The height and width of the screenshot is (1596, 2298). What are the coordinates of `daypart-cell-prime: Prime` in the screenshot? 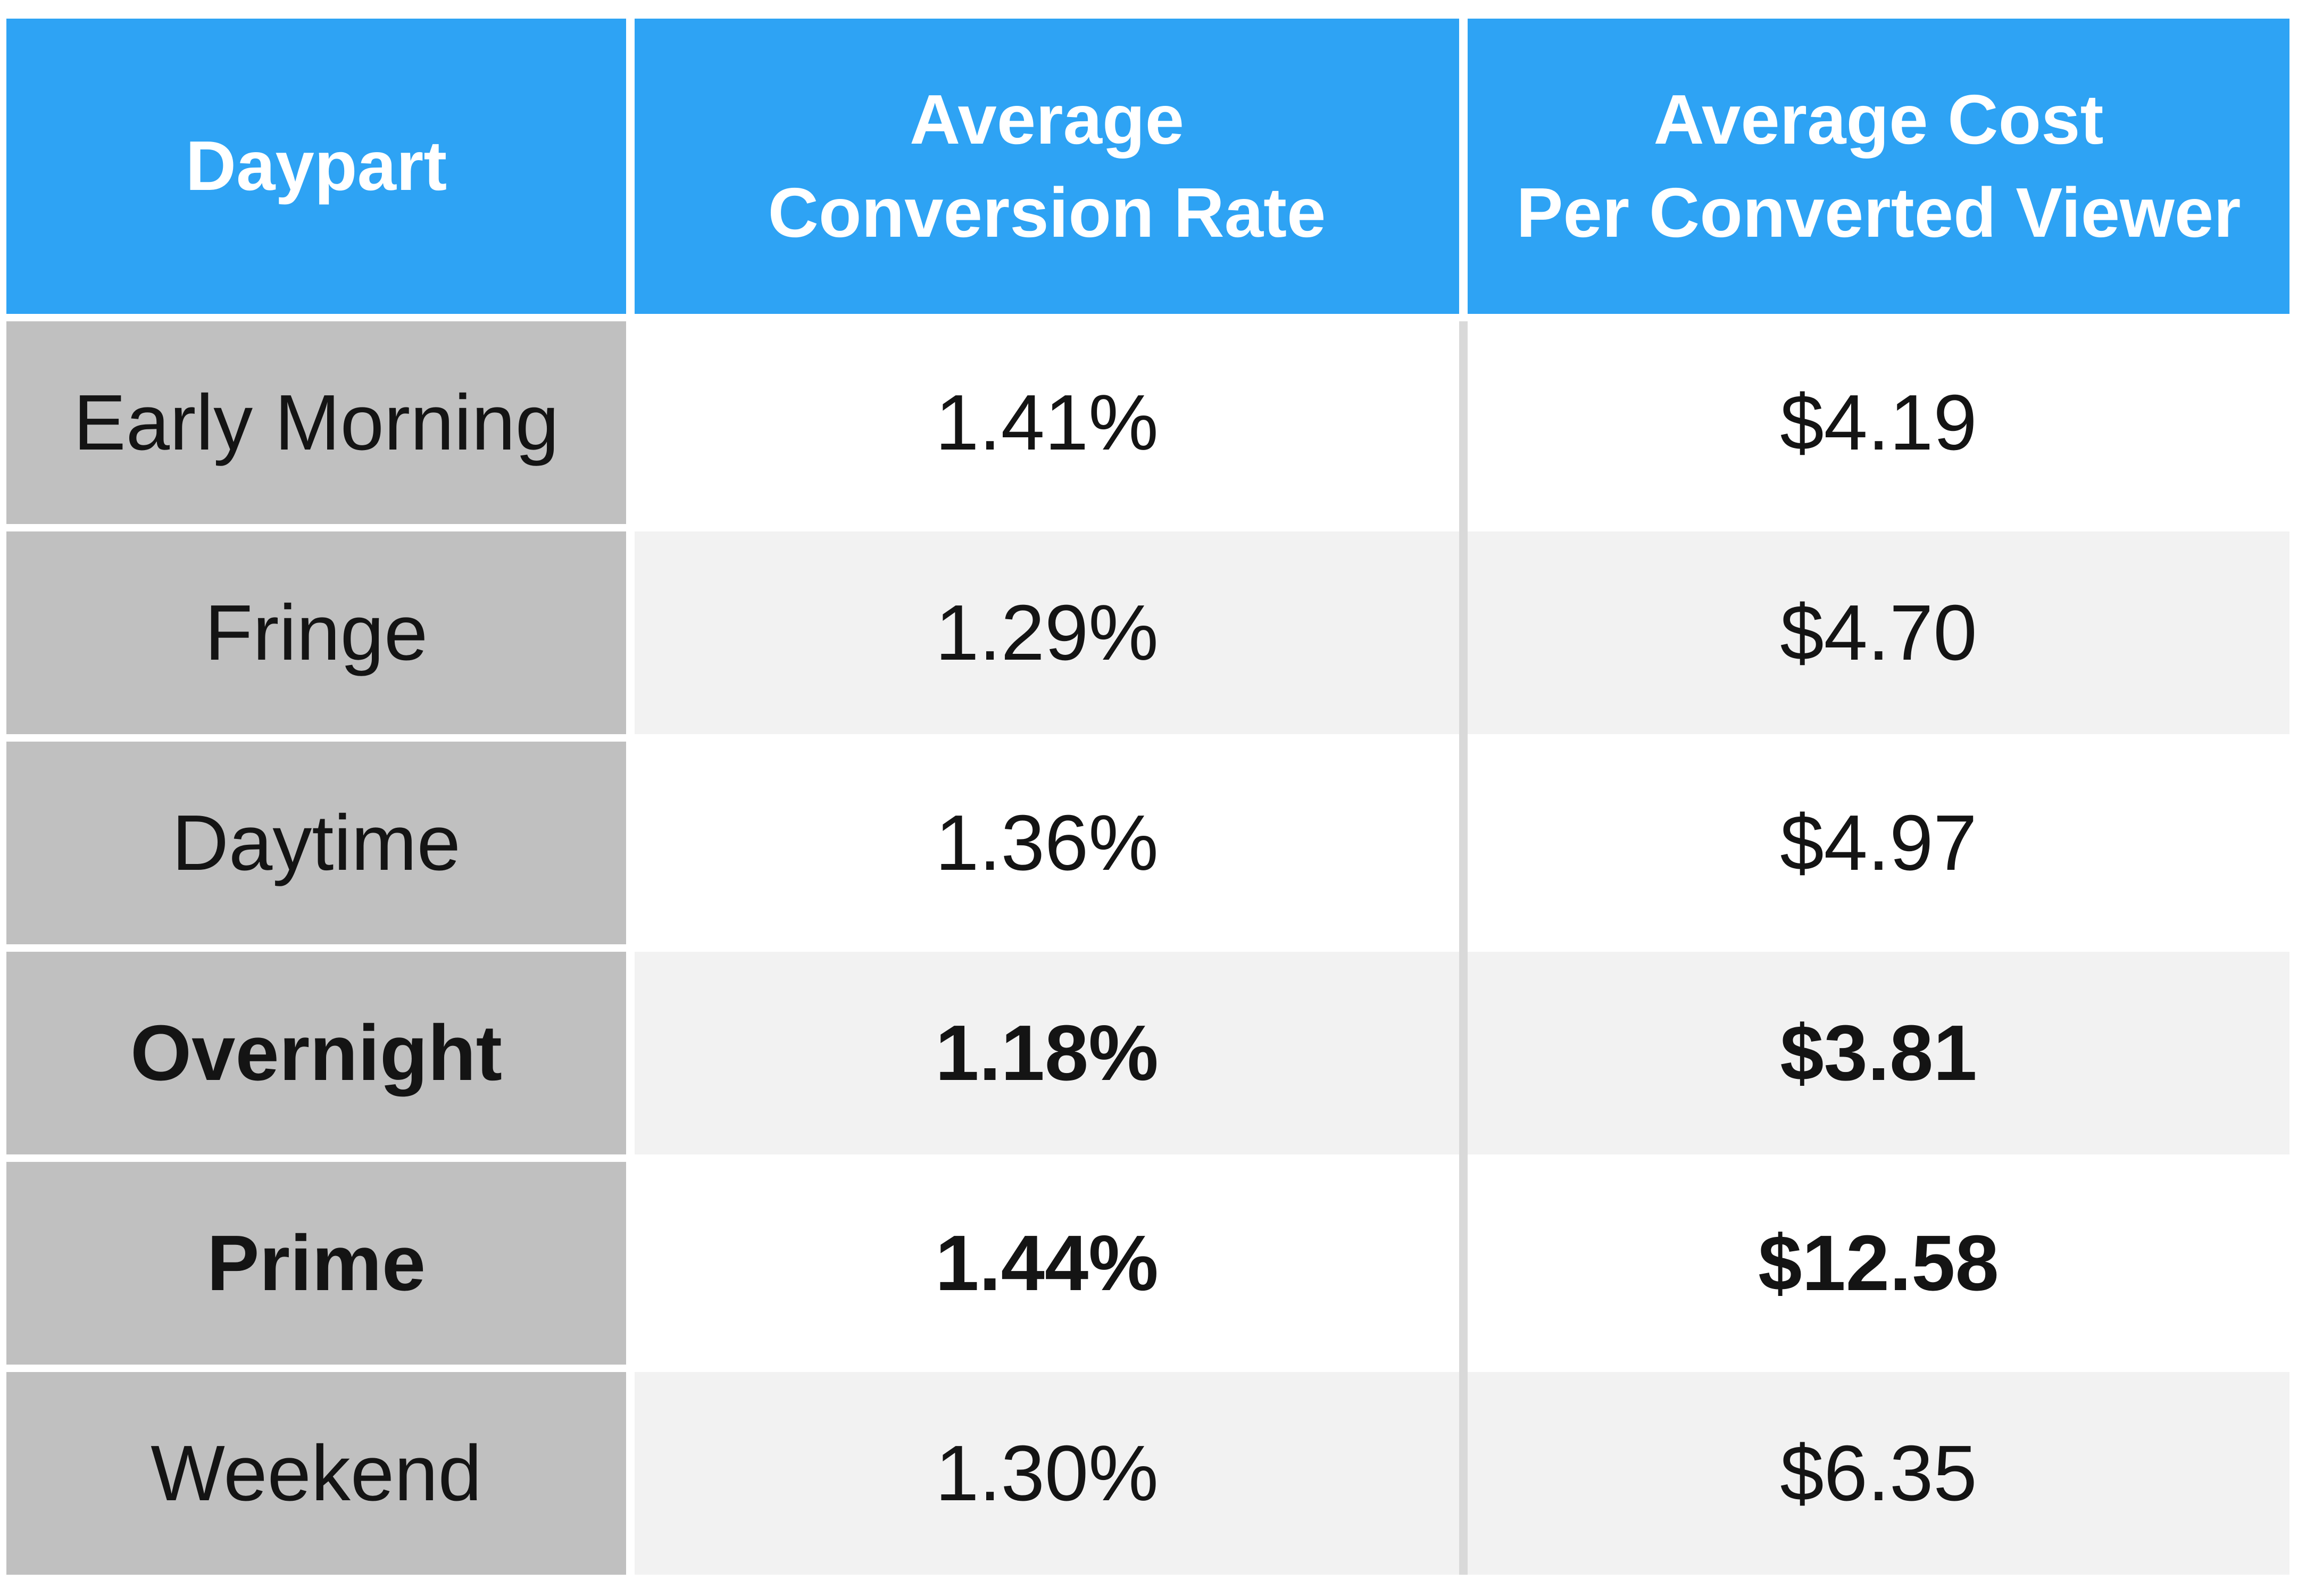 It's located at (316, 1263).